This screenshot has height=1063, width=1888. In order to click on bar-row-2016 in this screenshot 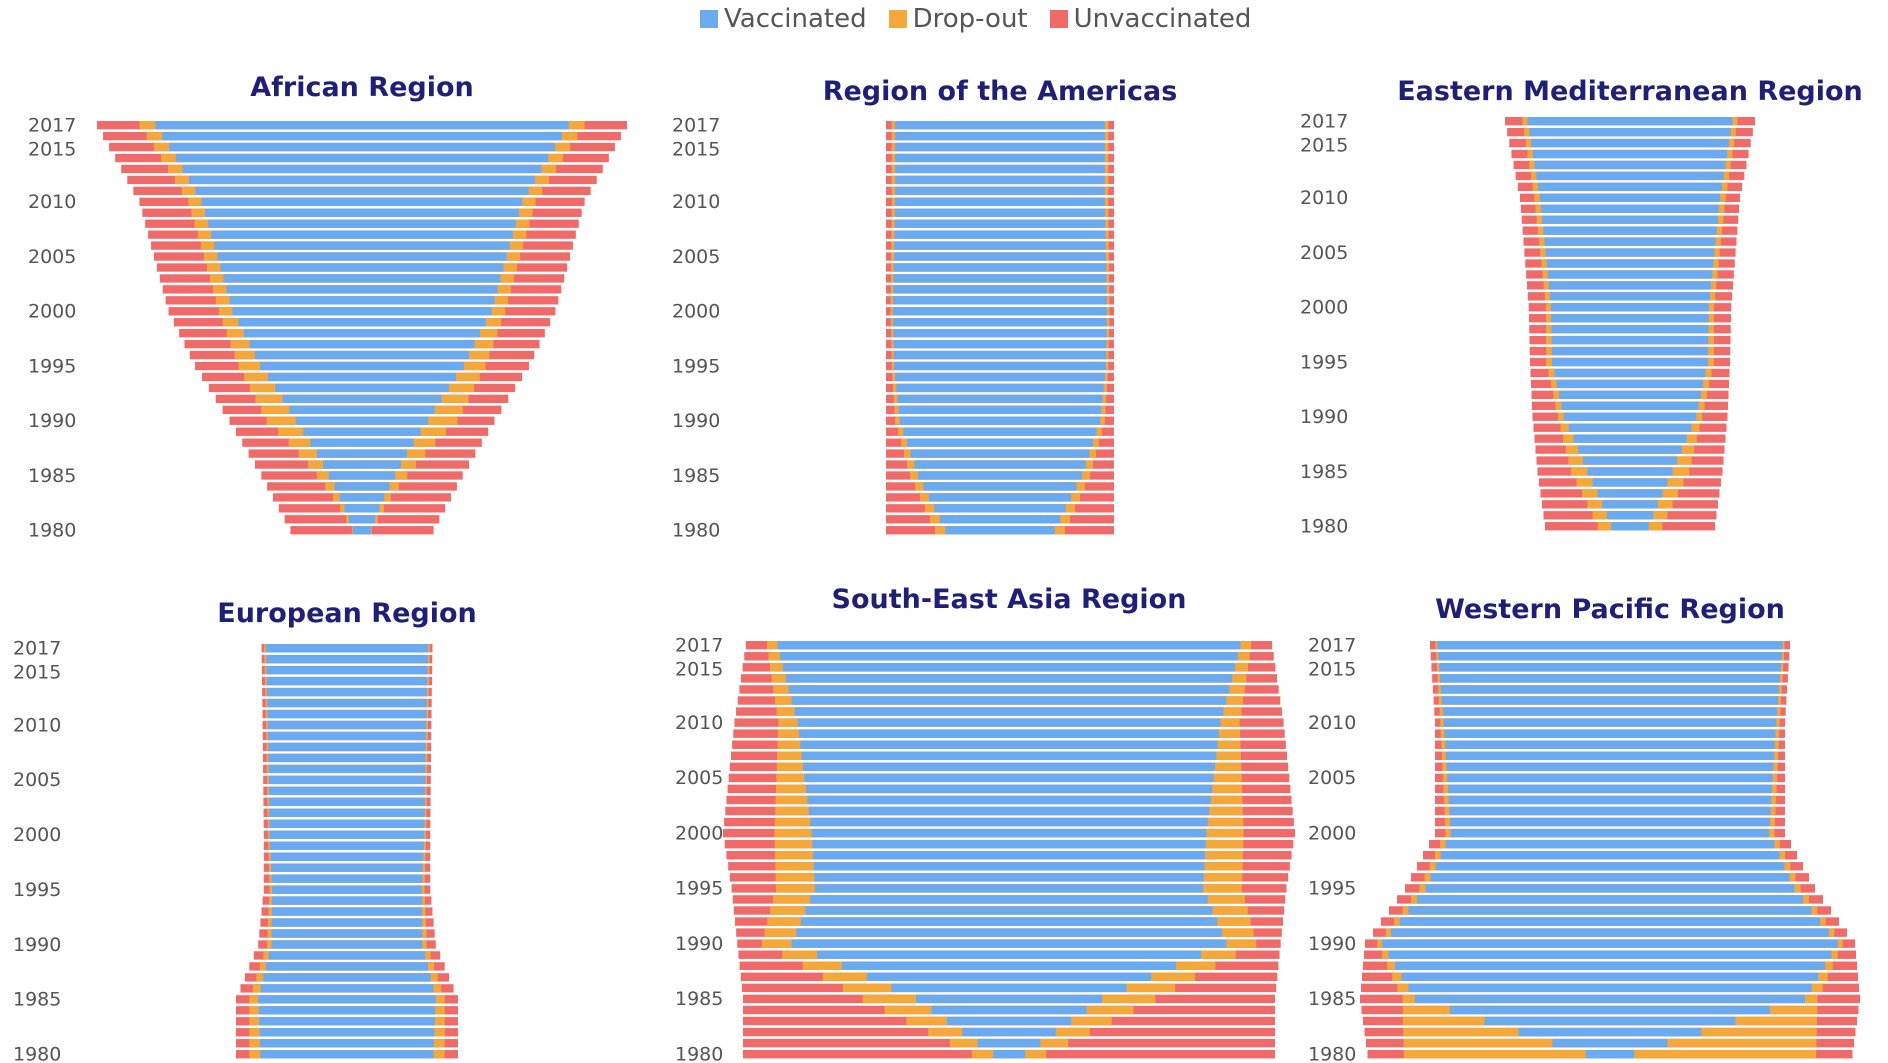, I will do `click(1000, 136)`.